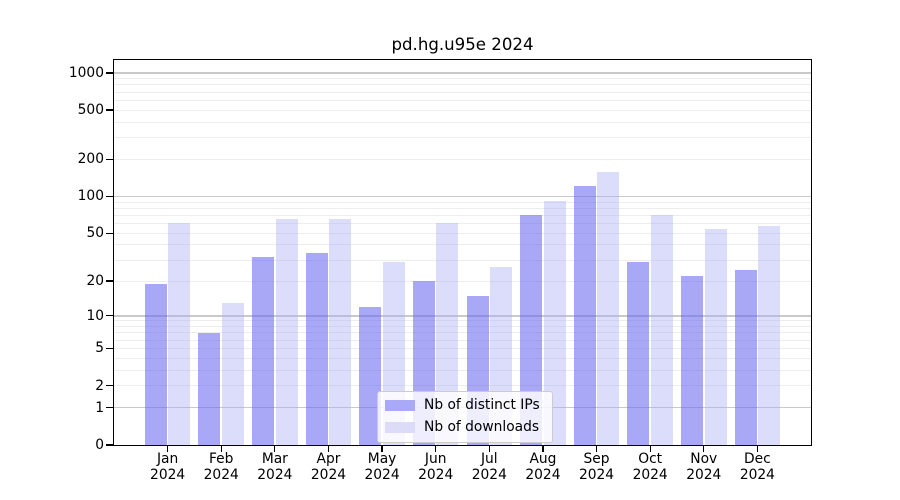 The width and height of the screenshot is (900, 500). I want to click on x-tick-label-jun: Jun, so click(435, 459).